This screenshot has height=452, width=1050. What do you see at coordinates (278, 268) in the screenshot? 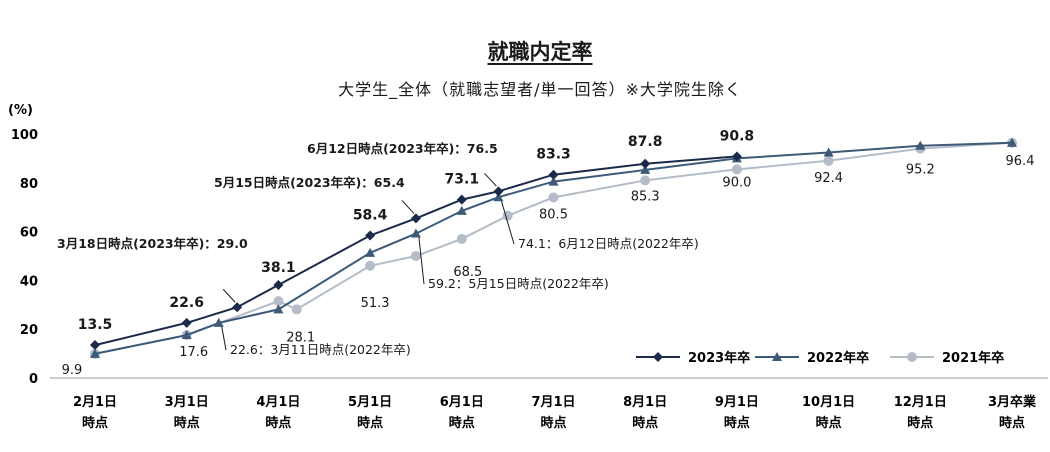
I see `data-label: 38.1` at bounding box center [278, 268].